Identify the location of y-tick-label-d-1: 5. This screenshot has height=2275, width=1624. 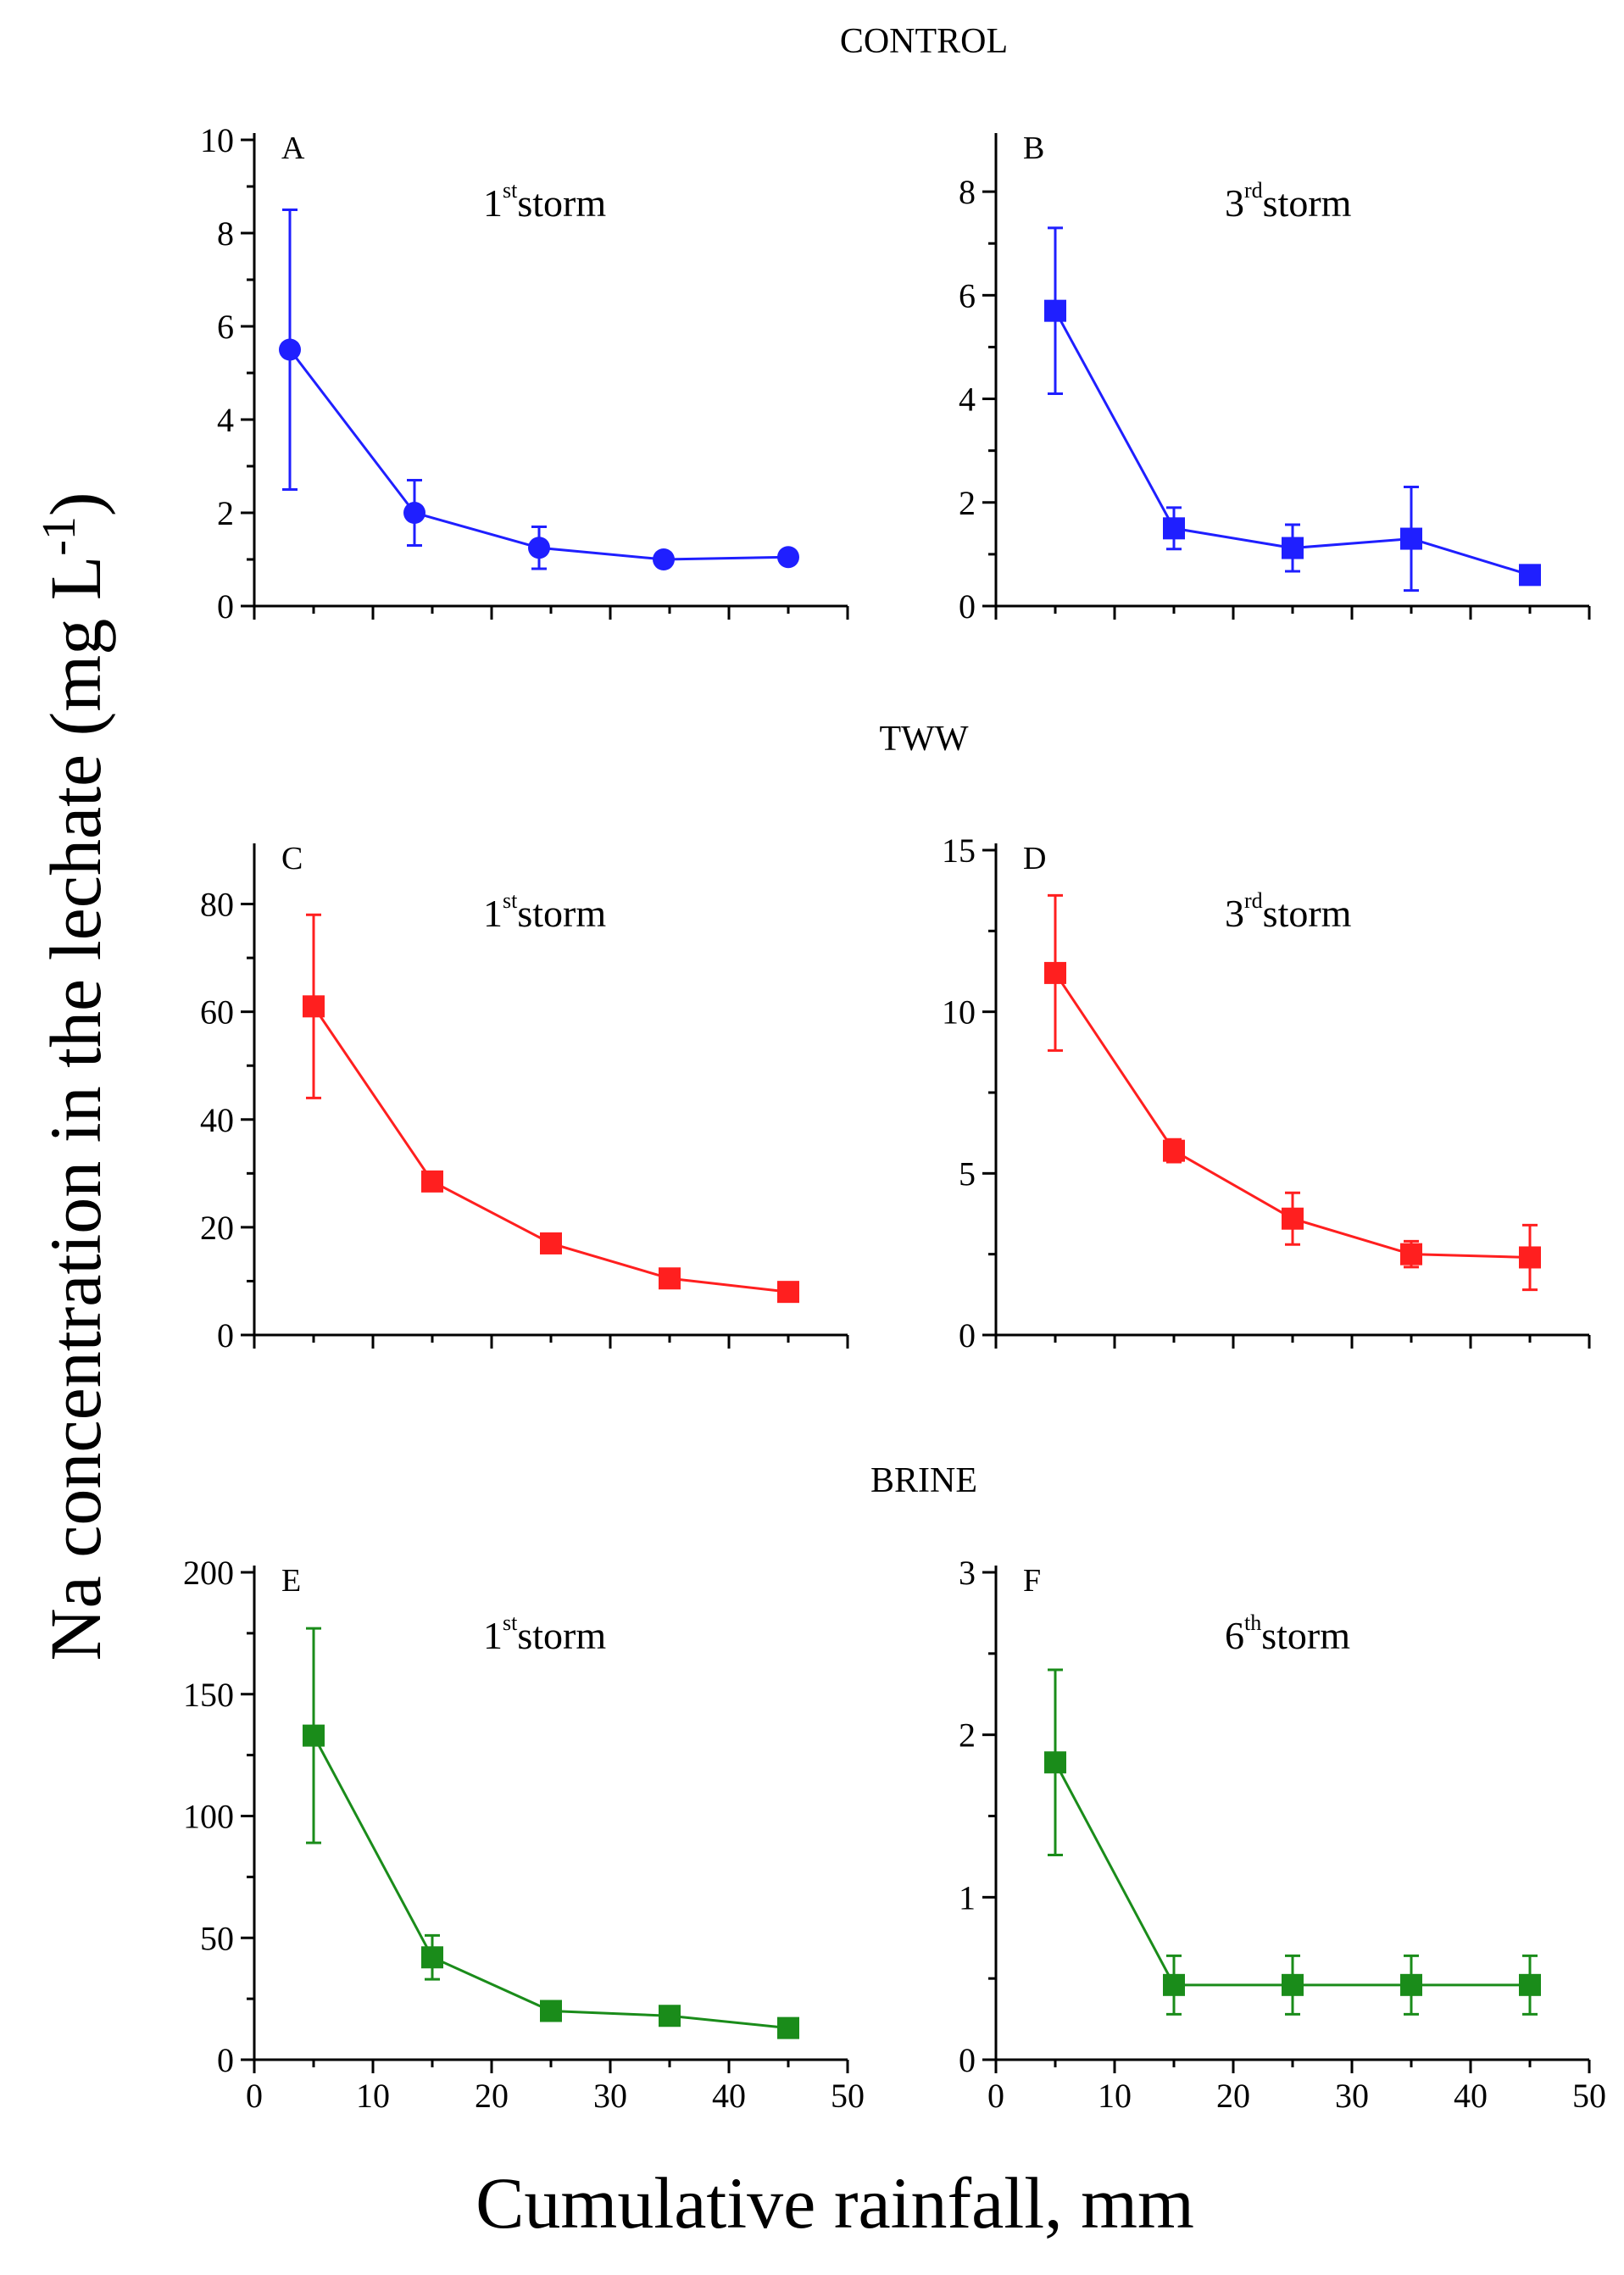
(968, 1173).